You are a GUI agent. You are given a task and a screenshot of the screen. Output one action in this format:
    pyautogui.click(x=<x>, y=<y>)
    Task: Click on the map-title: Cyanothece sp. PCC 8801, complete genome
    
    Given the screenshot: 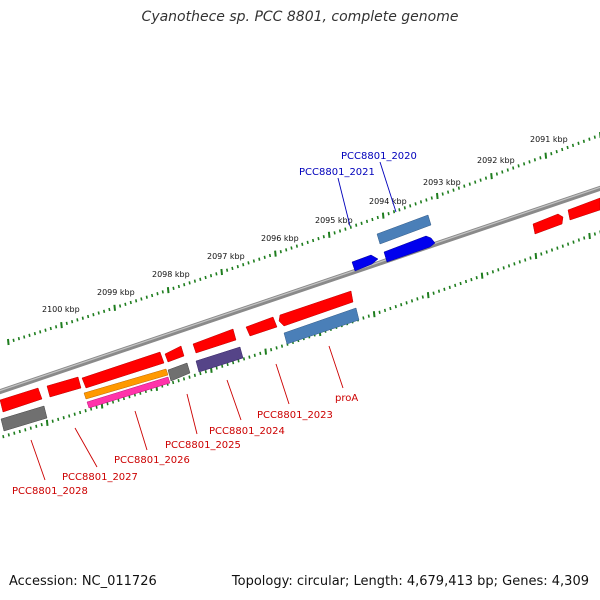 What is the action you would take?
    pyautogui.click(x=300, y=17)
    